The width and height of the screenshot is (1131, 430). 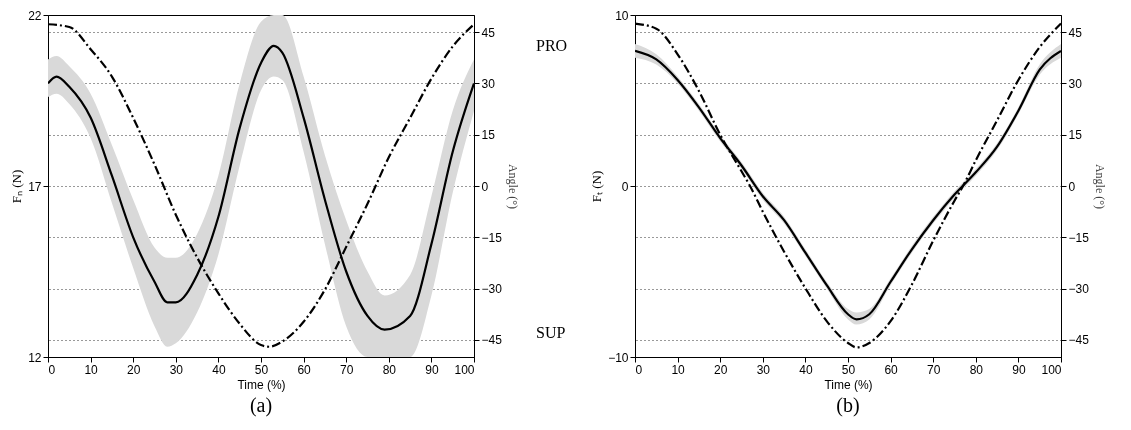 What do you see at coordinates (35, 357) in the screenshot?
I see `y-tick-label: 12` at bounding box center [35, 357].